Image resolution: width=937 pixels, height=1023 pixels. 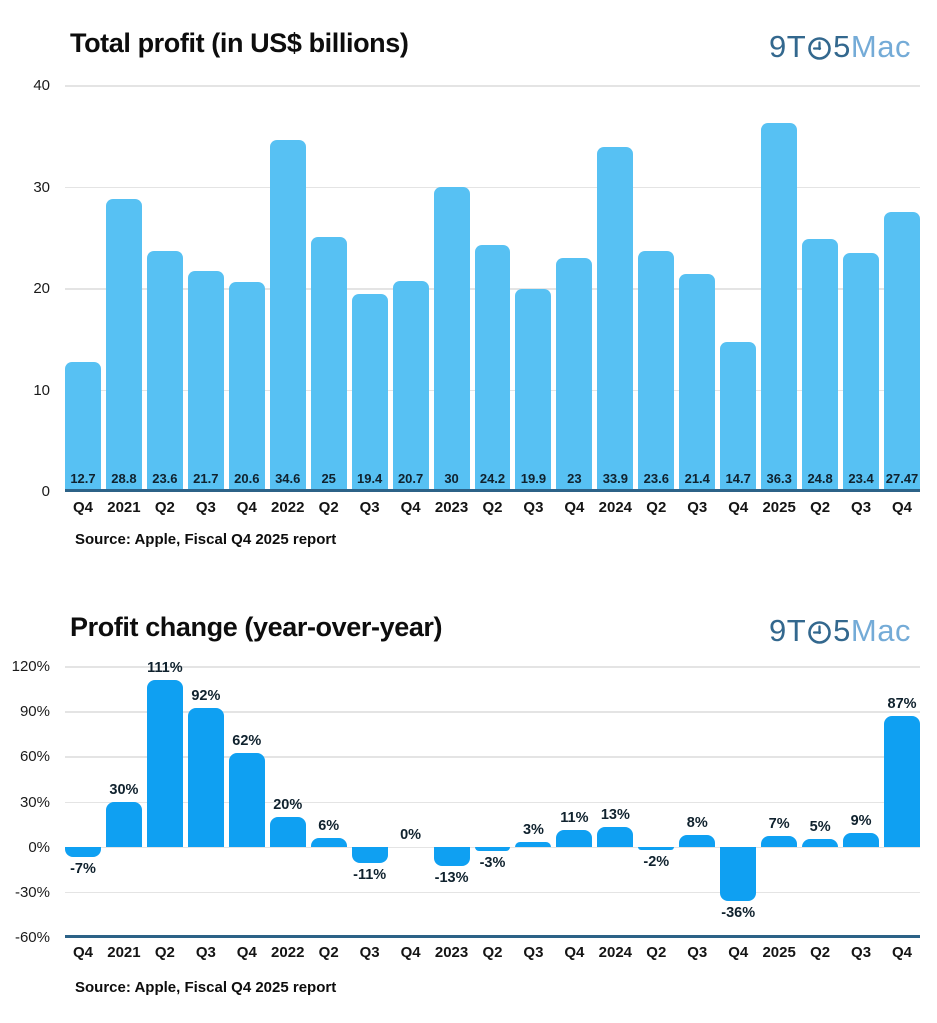 I want to click on bar-value-label: 24.8, so click(x=820, y=478).